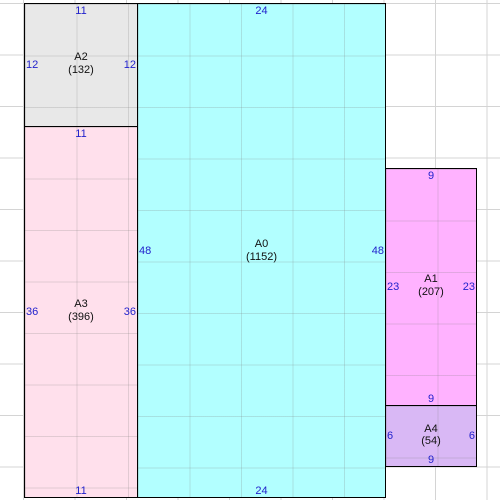  I want to click on area-a1-right-dimension: 23, so click(468, 287).